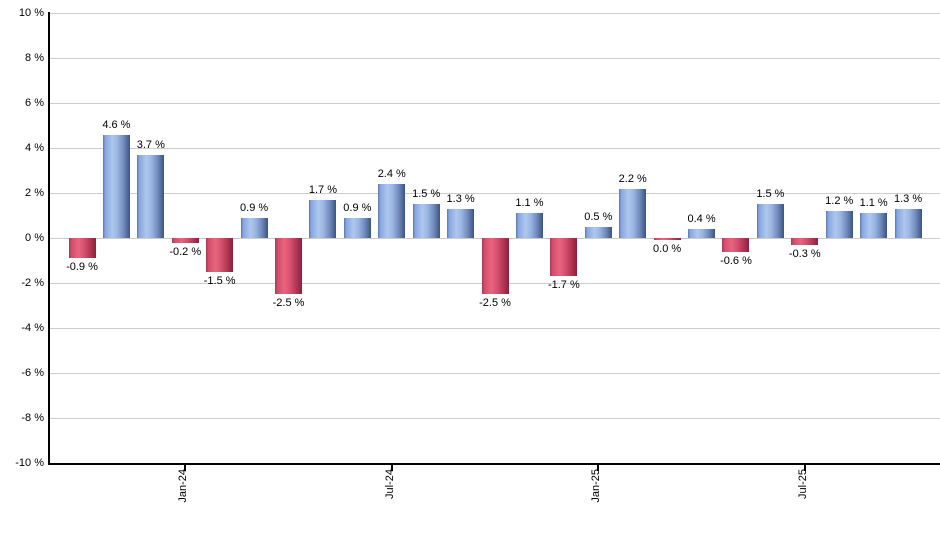 The height and width of the screenshot is (550, 940). I want to click on x-axis-tick-label: Jan-24, so click(183, 486).